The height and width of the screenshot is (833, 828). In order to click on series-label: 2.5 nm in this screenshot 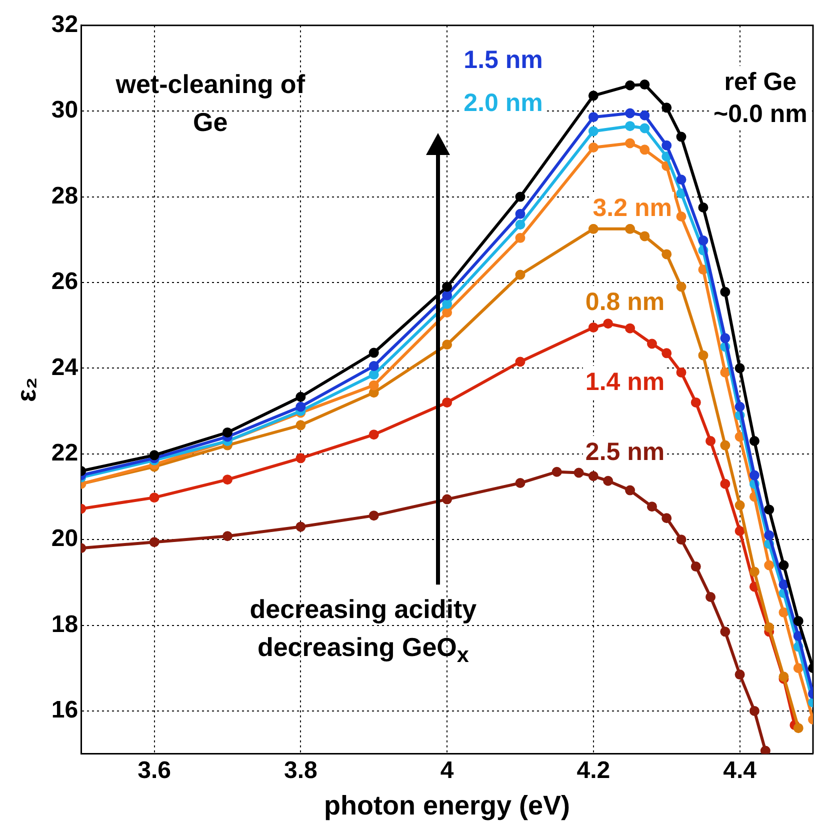, I will do `click(625, 452)`.